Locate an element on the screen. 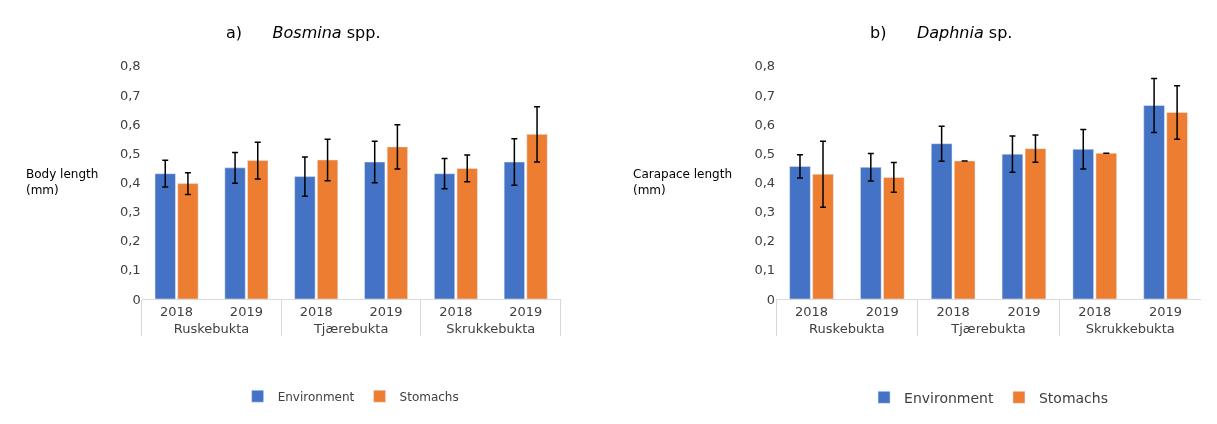 The width and height of the screenshot is (1217, 424). y-axis-title: Body length (mm) is located at coordinates (62, 182).